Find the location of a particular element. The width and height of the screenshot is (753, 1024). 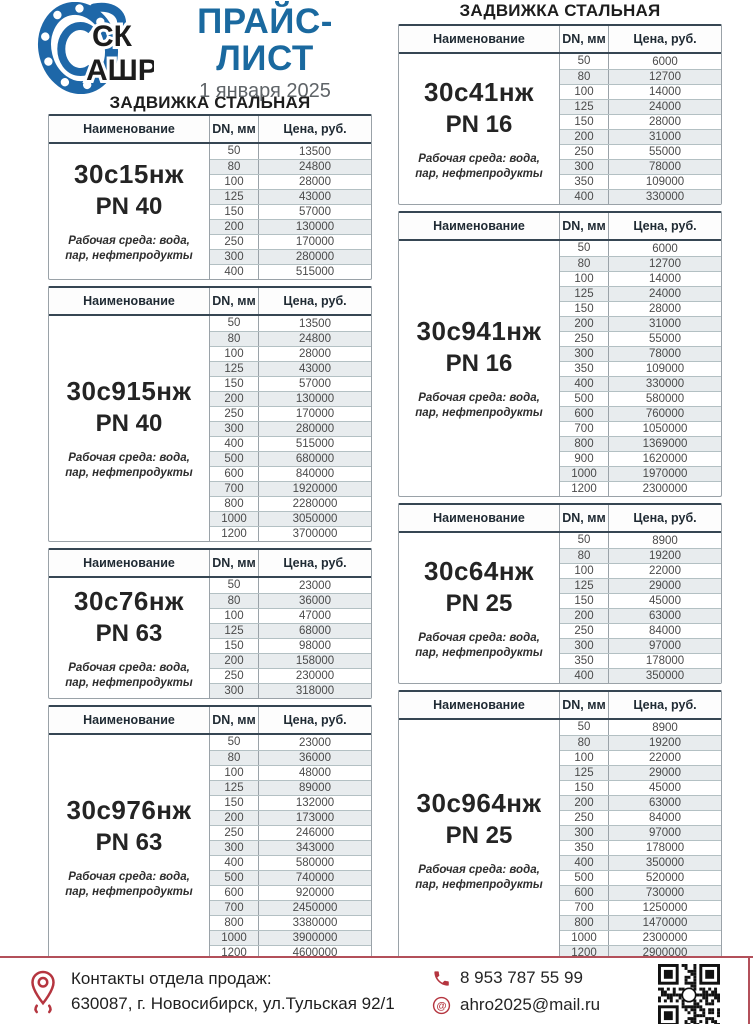

price-value: 109000 is located at coordinates (665, 369).